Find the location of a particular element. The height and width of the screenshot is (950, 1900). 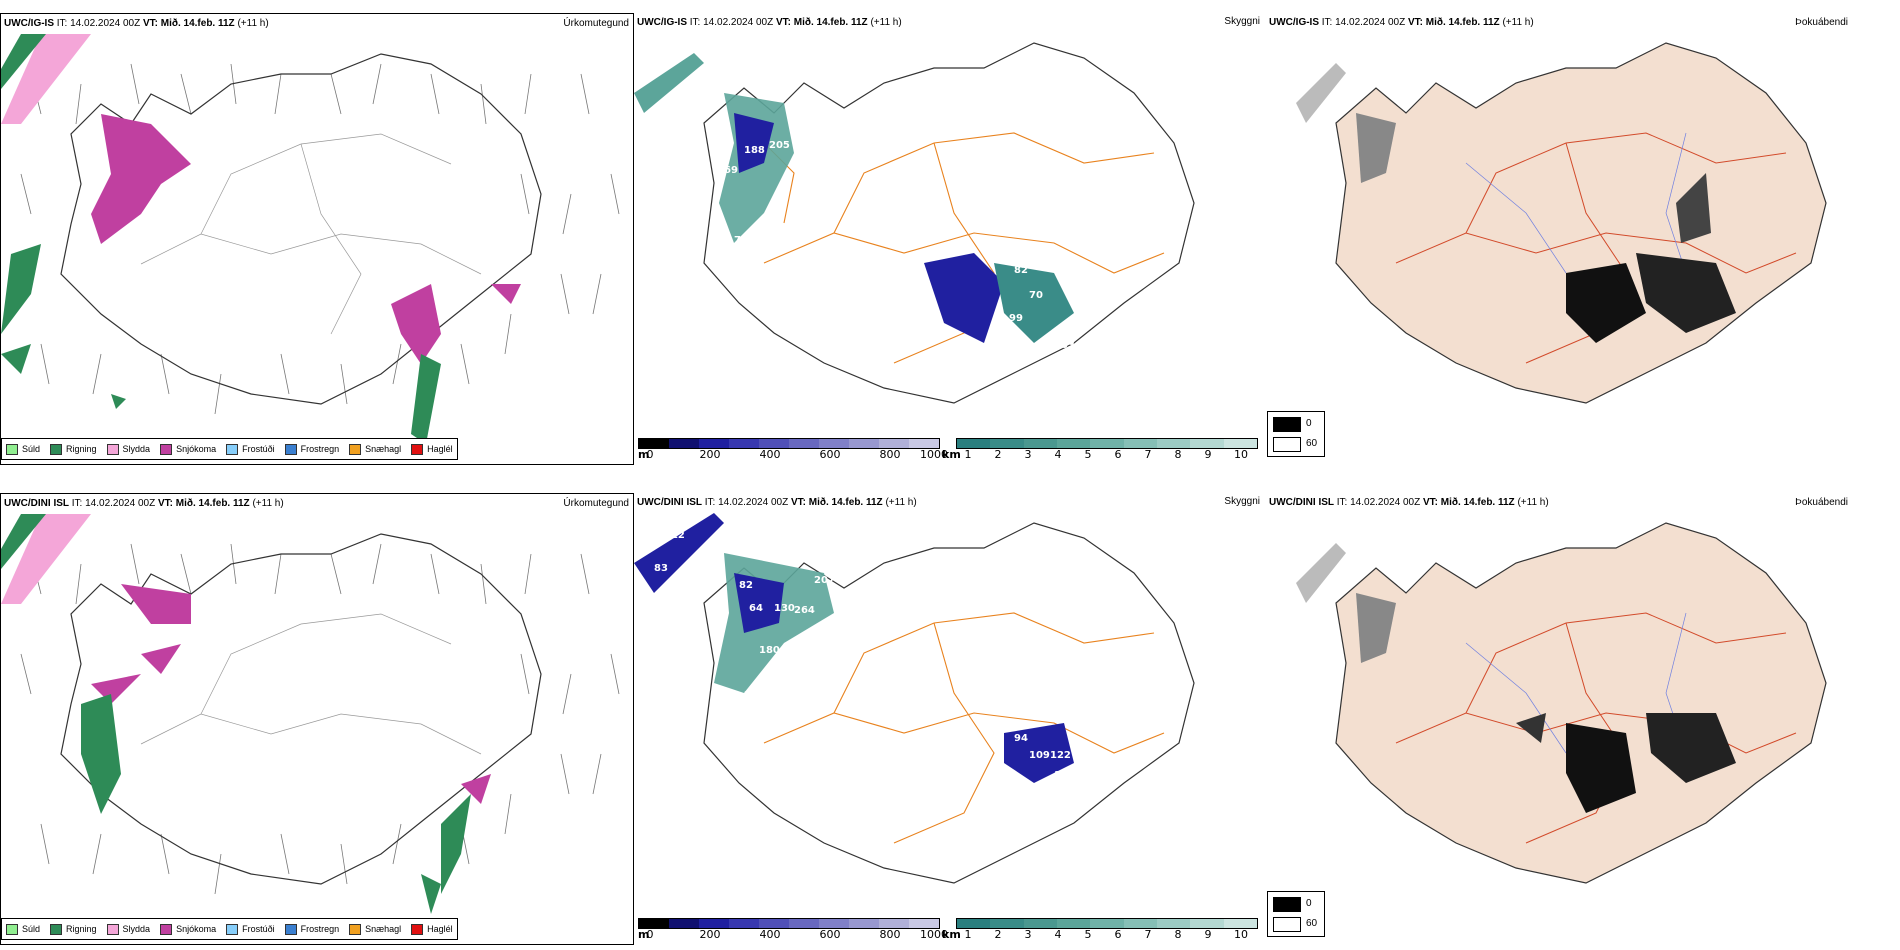

vis-label: 207 is located at coordinates (824, 580).